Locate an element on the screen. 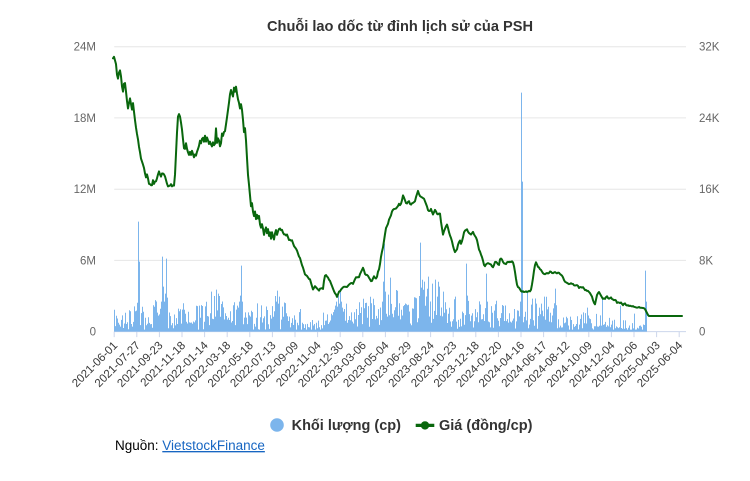 The height and width of the screenshot is (481, 750). svg-text: 16K is located at coordinates (709, 190).